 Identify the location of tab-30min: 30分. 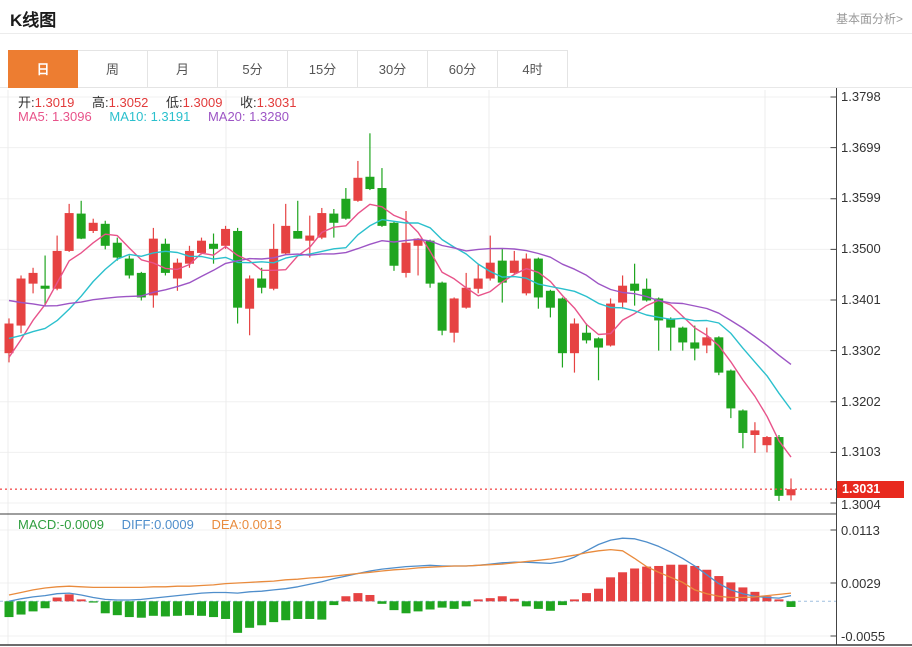
(393, 69).